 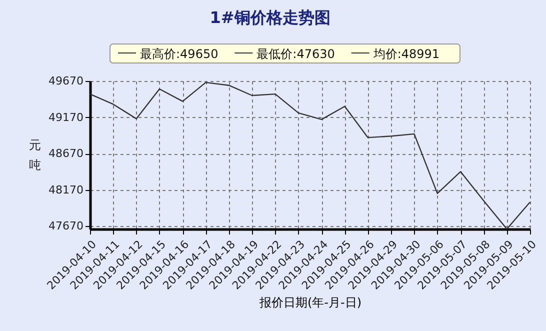 What do you see at coordinates (310, 302) in the screenshot?
I see `x-axis-title: 报价日期(年-月-日)` at bounding box center [310, 302].